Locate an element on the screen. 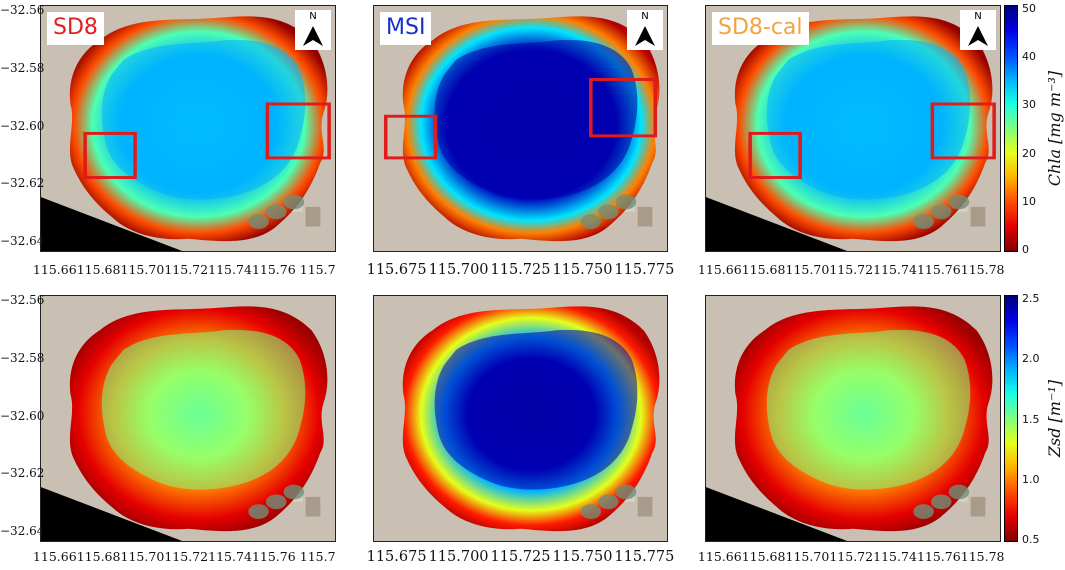 This screenshot has width=1065, height=570. panel-label: SD8-cal is located at coordinates (760, 28).